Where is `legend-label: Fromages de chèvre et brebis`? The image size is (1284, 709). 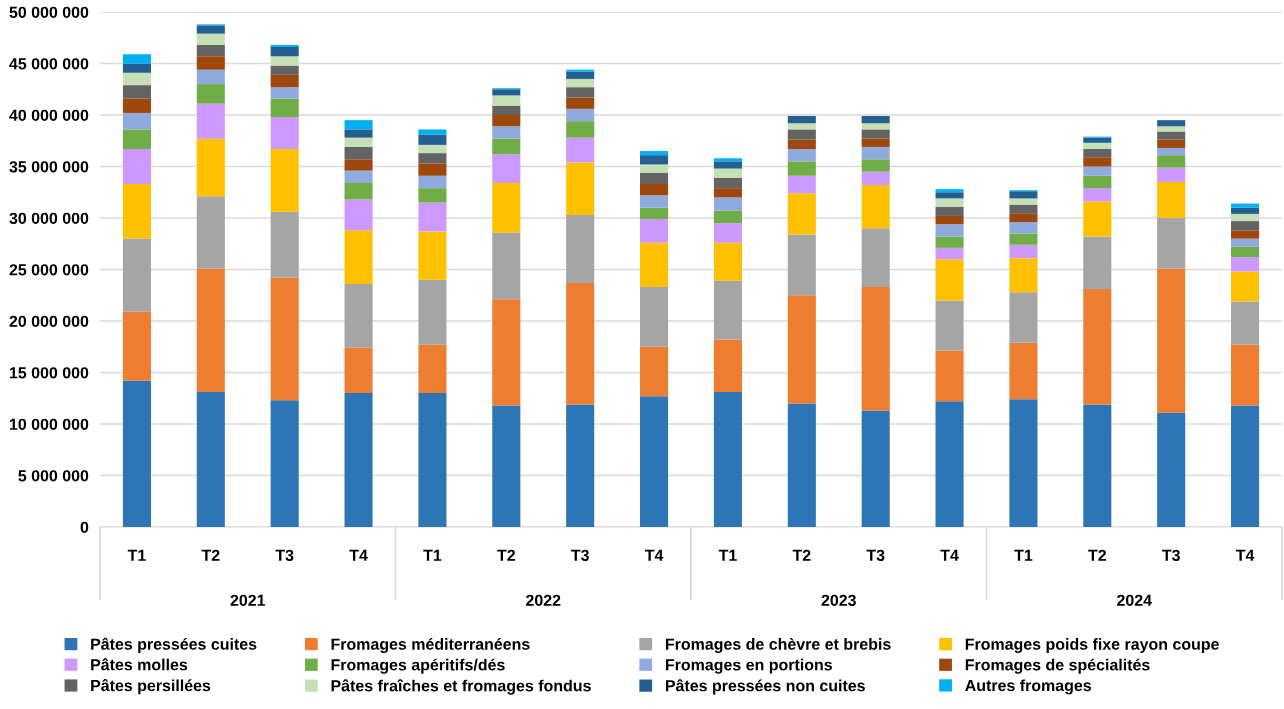 legend-label: Fromages de chèvre et brebis is located at coordinates (778, 645).